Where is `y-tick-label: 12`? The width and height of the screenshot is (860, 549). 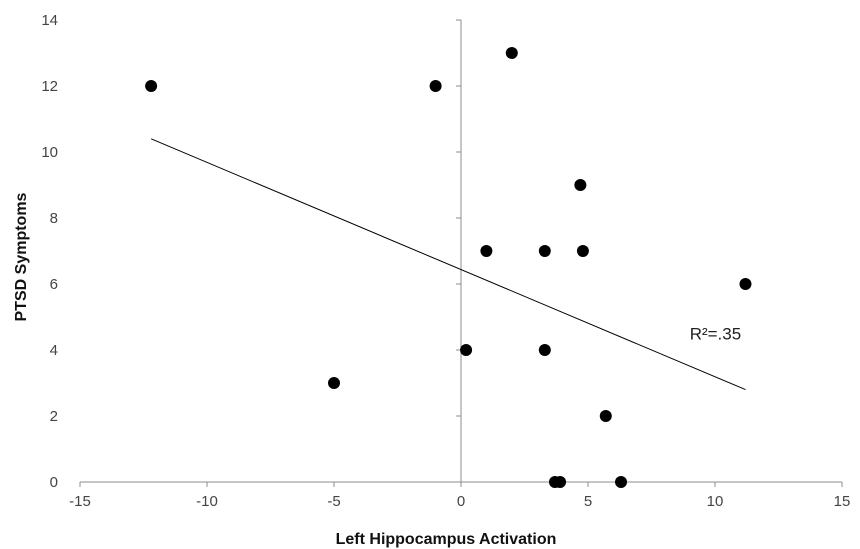
y-tick-label: 12 is located at coordinates (49, 86).